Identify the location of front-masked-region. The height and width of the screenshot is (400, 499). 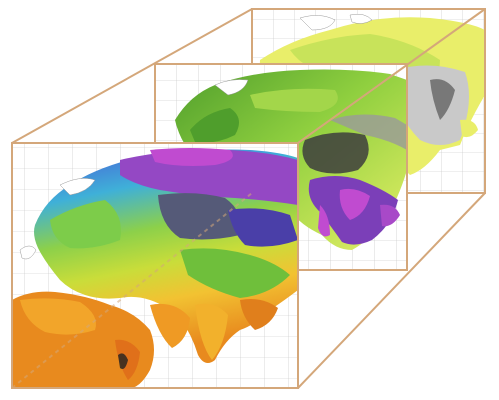
(199, 216).